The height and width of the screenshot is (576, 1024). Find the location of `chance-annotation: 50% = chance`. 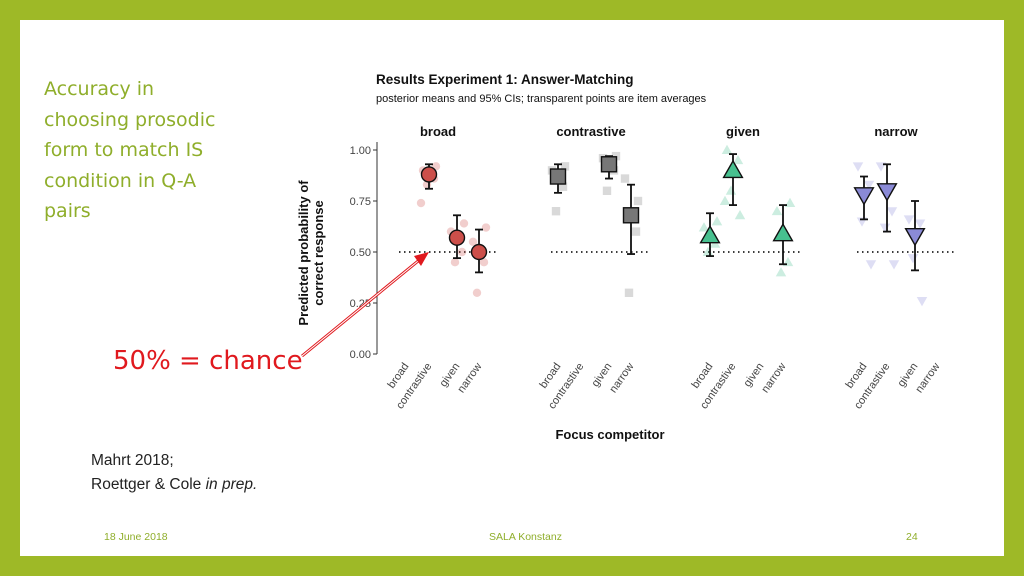

chance-annotation: 50% = chance is located at coordinates (208, 361).